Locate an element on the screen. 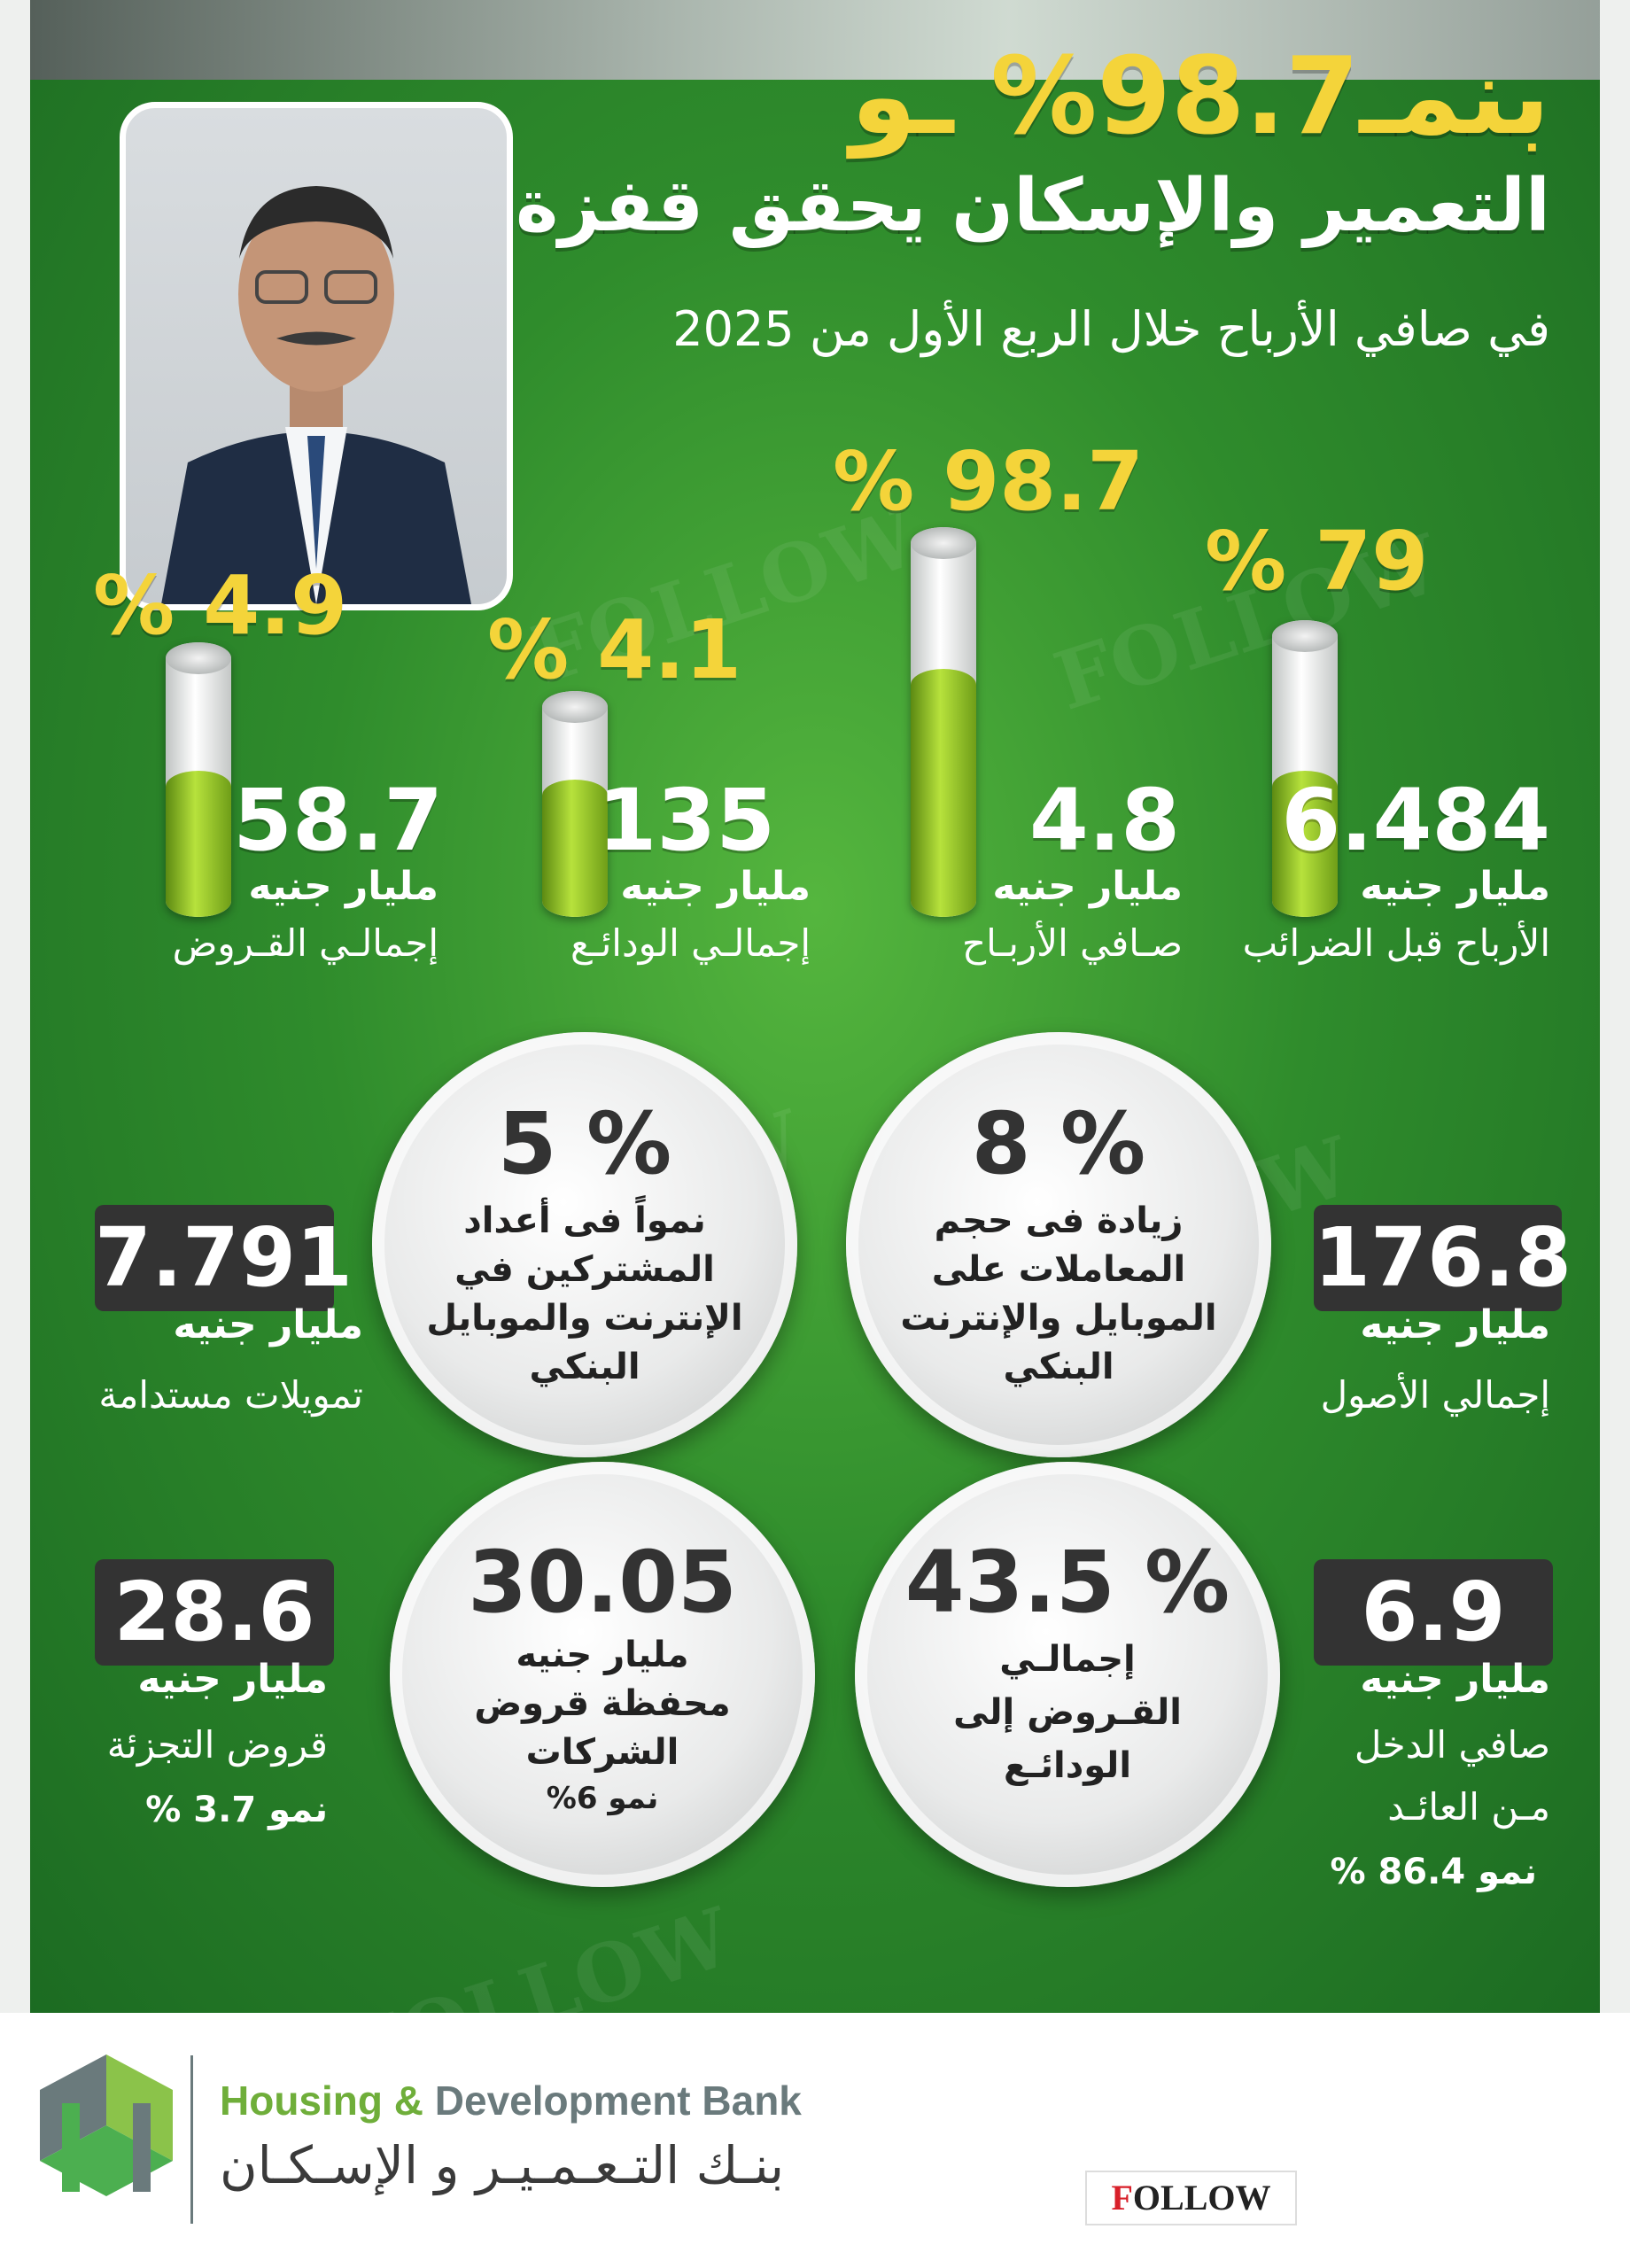 This screenshot has height=2268, width=1630. circle-text: المعاملات على is located at coordinates (1058, 1269).